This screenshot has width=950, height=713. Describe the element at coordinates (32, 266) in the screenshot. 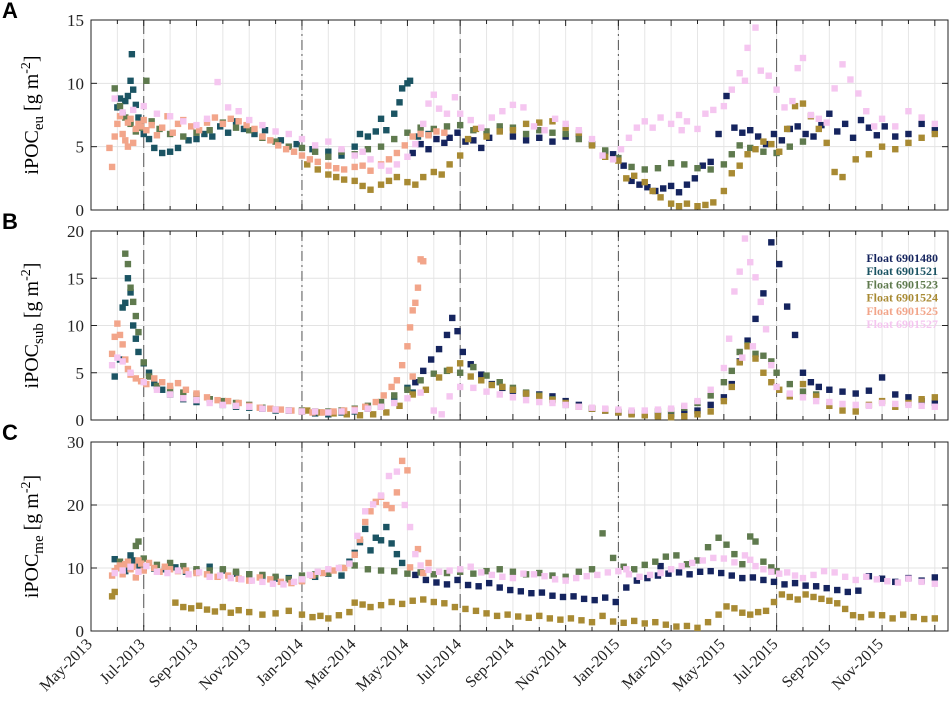

I see `ylabel-unit-close: ]` at that location.